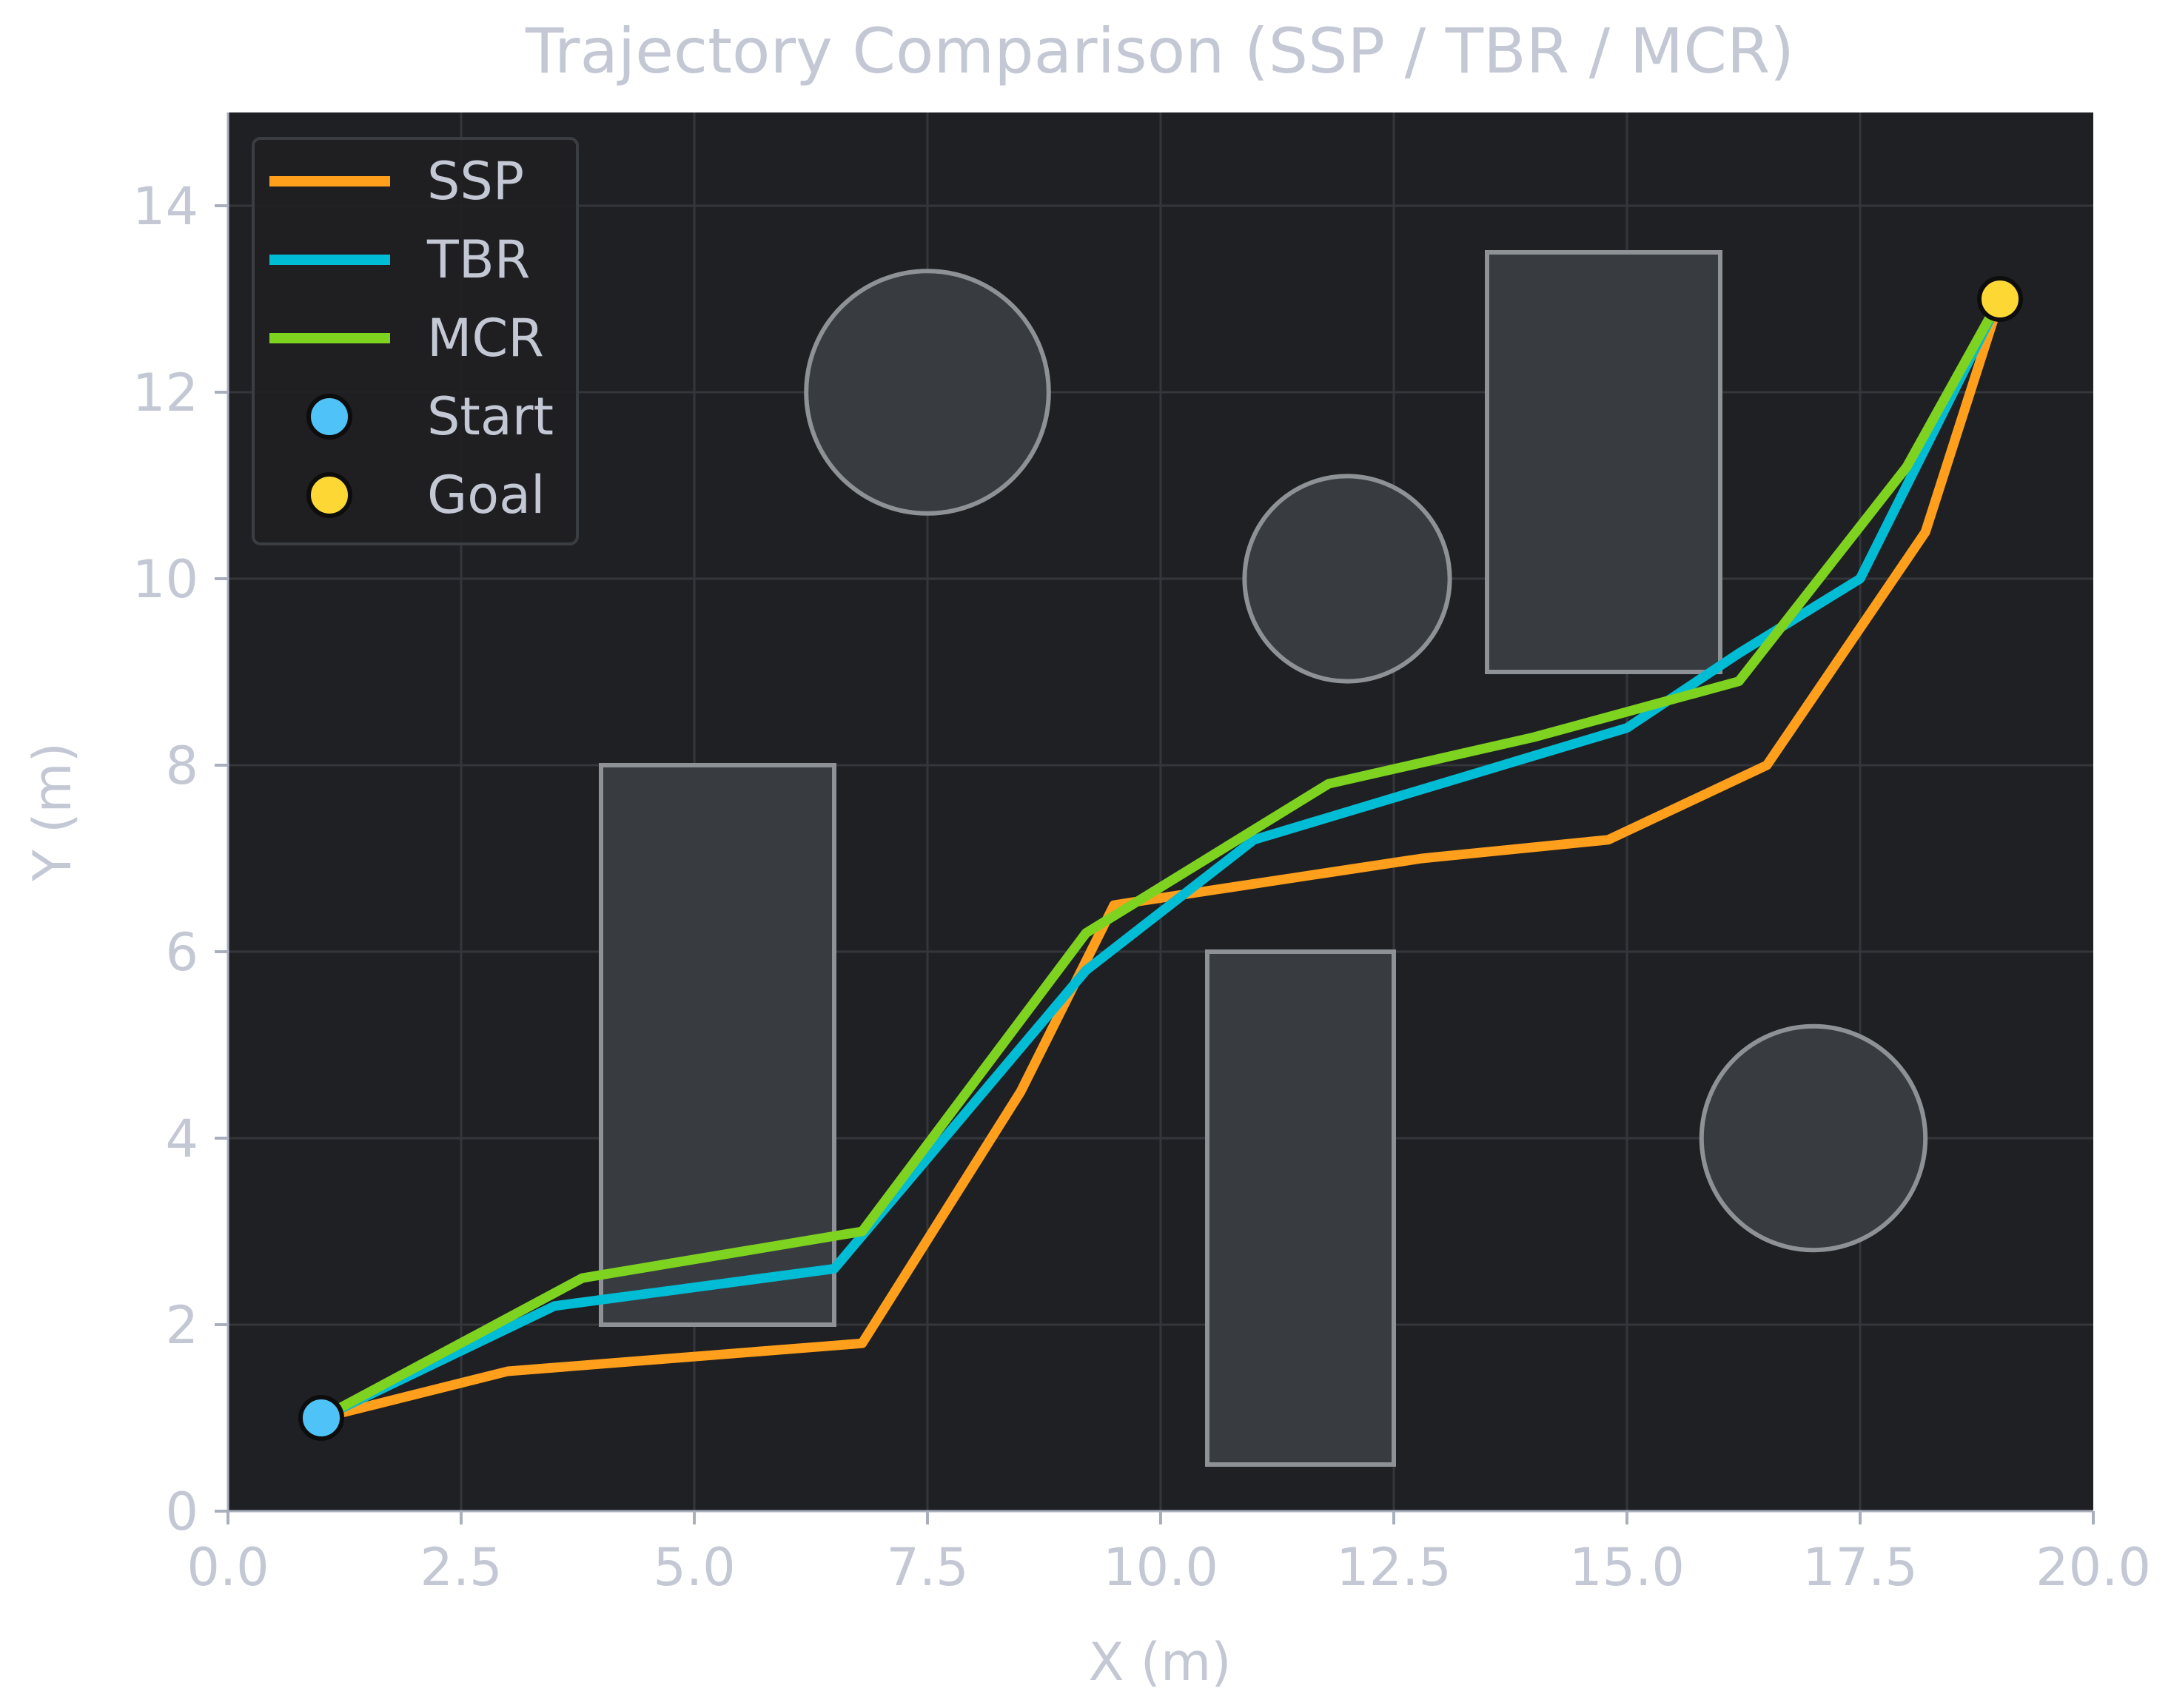  What do you see at coordinates (228, 1567) in the screenshot?
I see `x-tick-label: 0.0` at bounding box center [228, 1567].